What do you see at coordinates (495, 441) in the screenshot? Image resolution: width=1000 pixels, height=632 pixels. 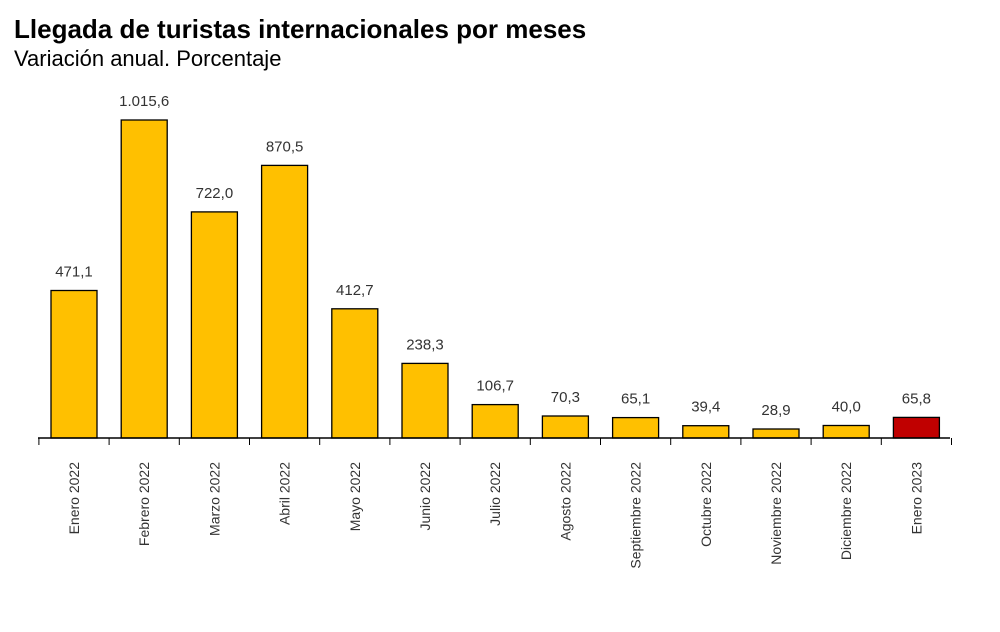 I see `x-axis` at bounding box center [495, 441].